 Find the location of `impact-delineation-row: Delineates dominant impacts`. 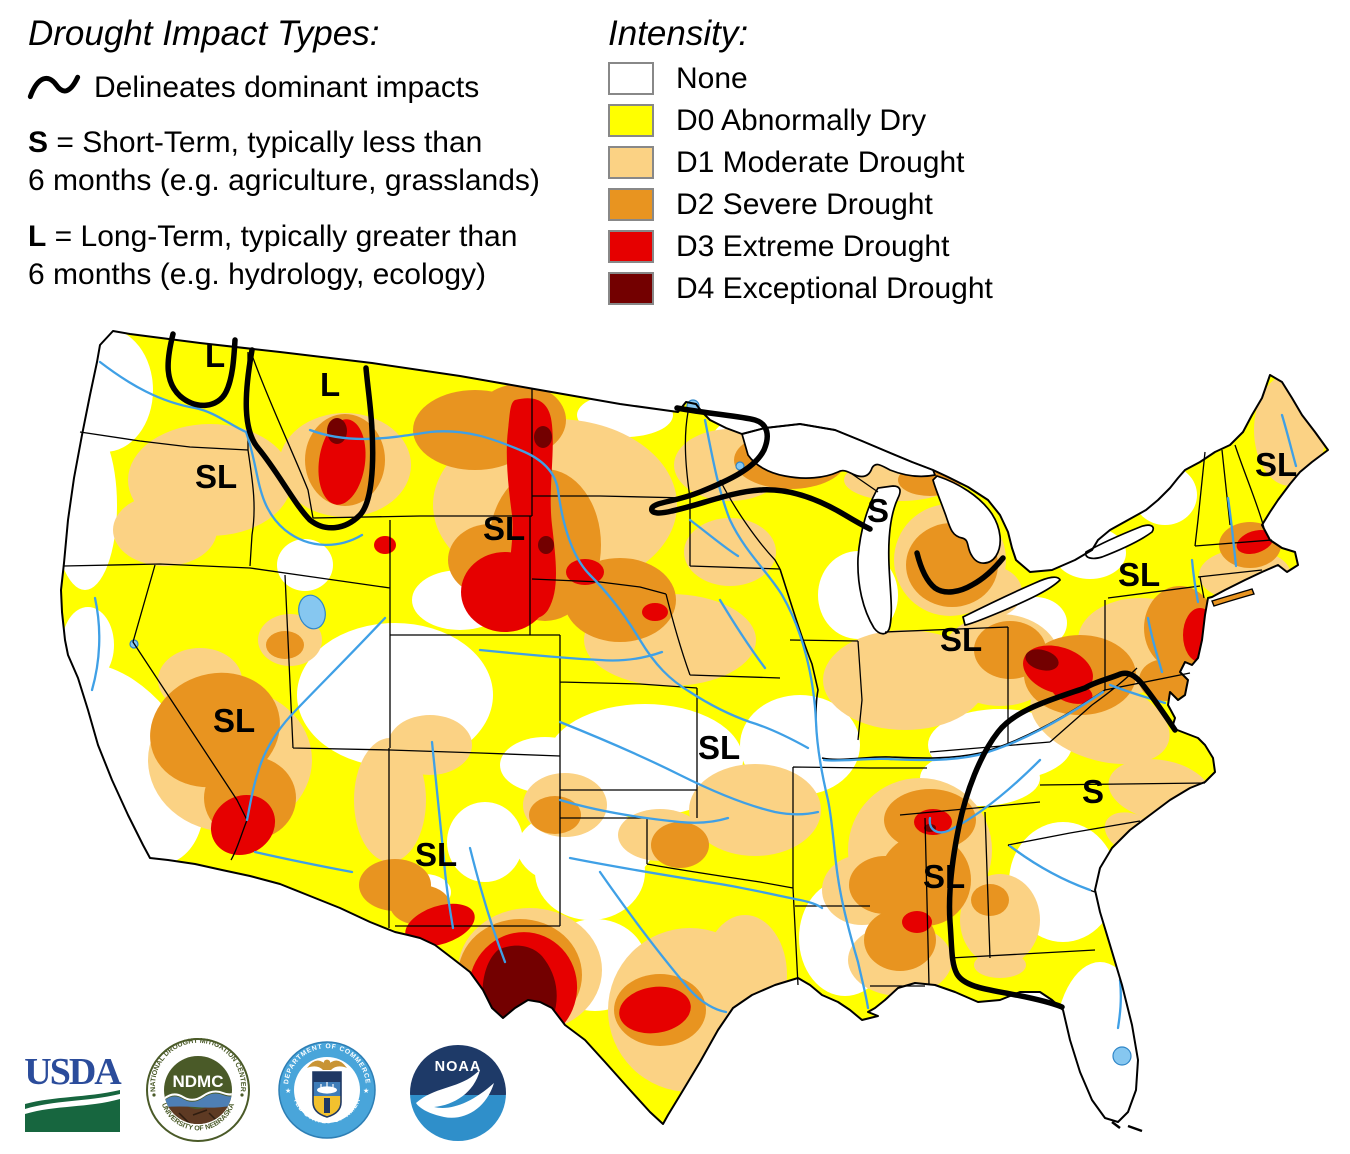

impact-delineation-row: Delineates dominant impacts is located at coordinates (252, 88).